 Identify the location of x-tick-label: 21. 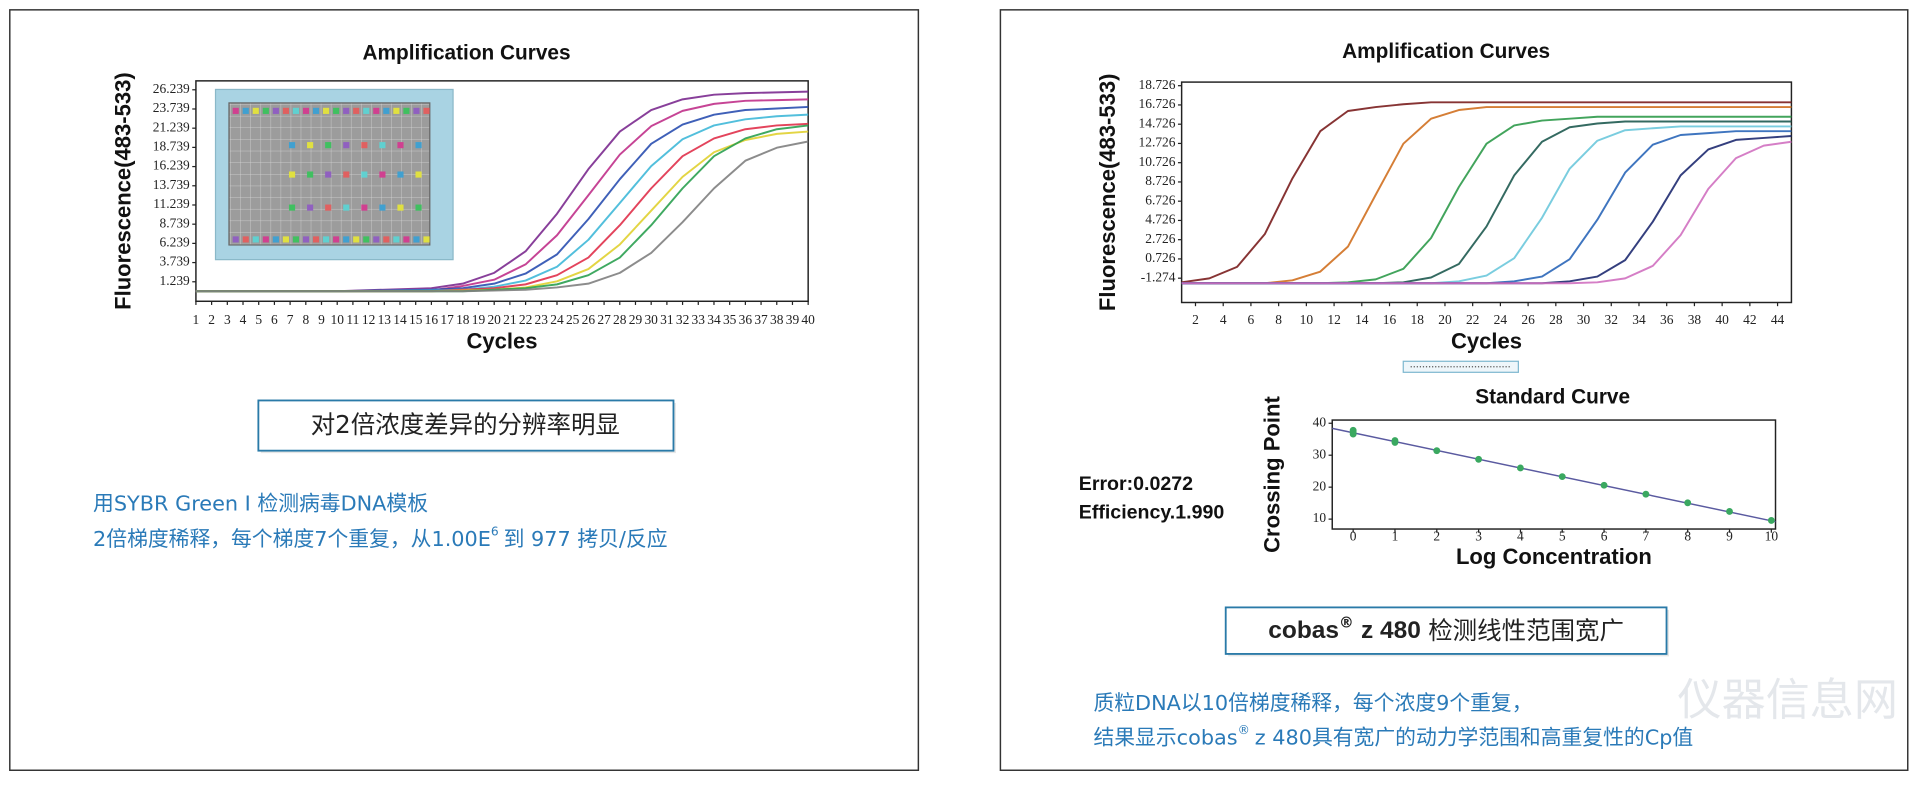
(509, 319).